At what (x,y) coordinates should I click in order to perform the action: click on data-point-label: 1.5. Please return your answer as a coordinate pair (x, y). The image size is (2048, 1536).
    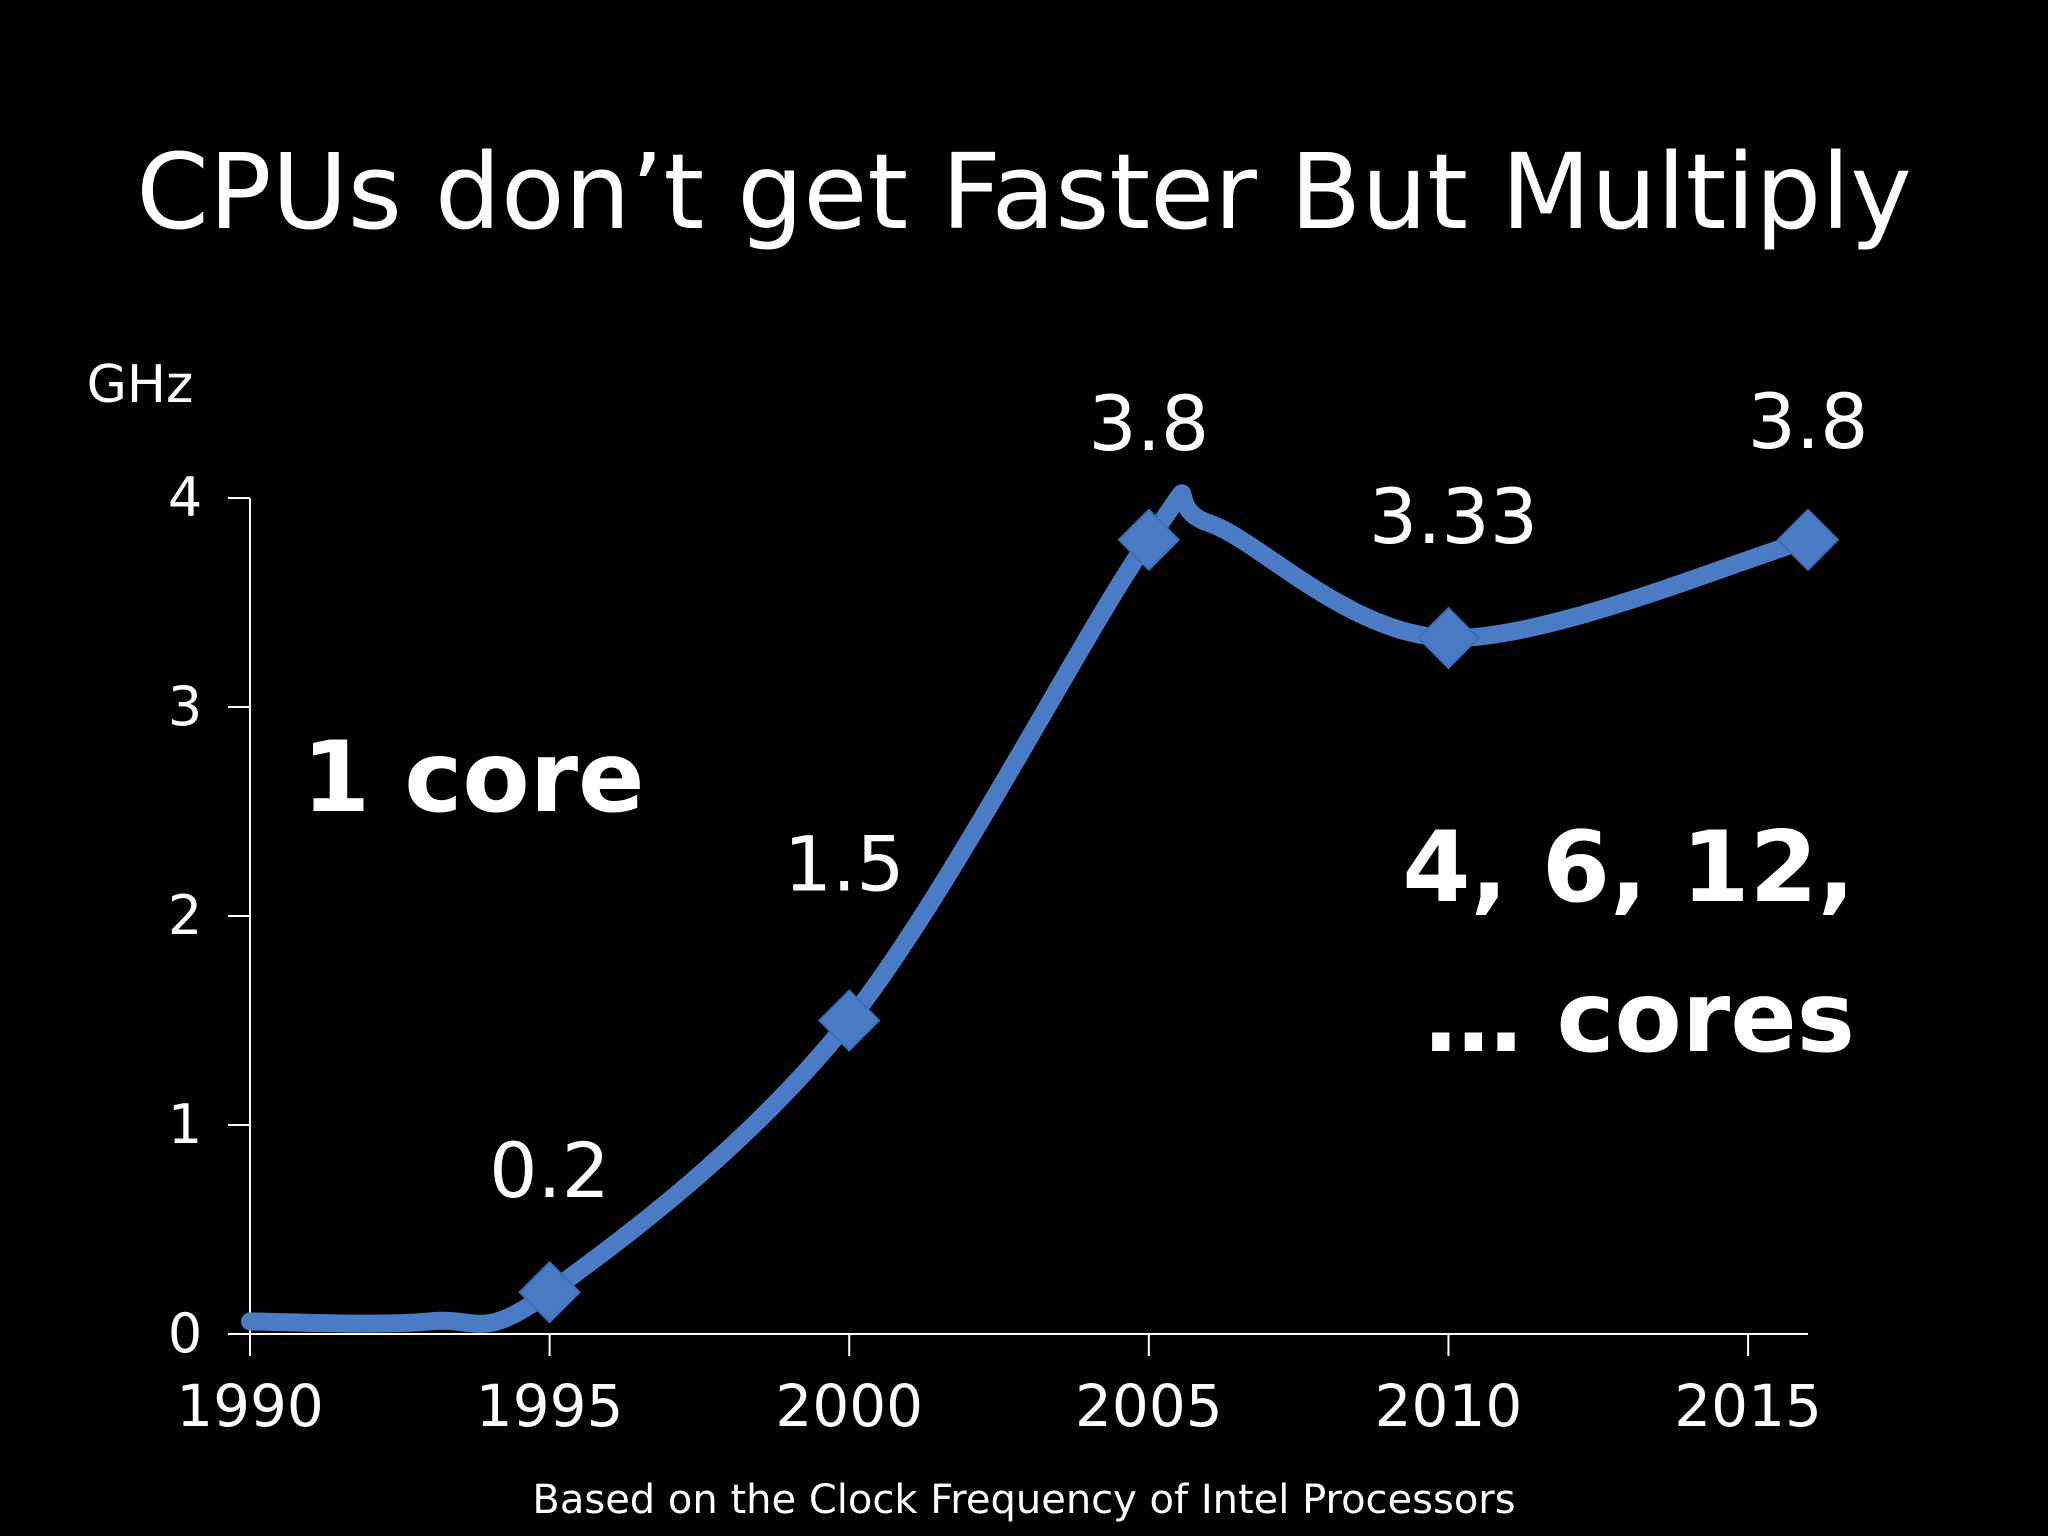
    Looking at the image, I should click on (844, 864).